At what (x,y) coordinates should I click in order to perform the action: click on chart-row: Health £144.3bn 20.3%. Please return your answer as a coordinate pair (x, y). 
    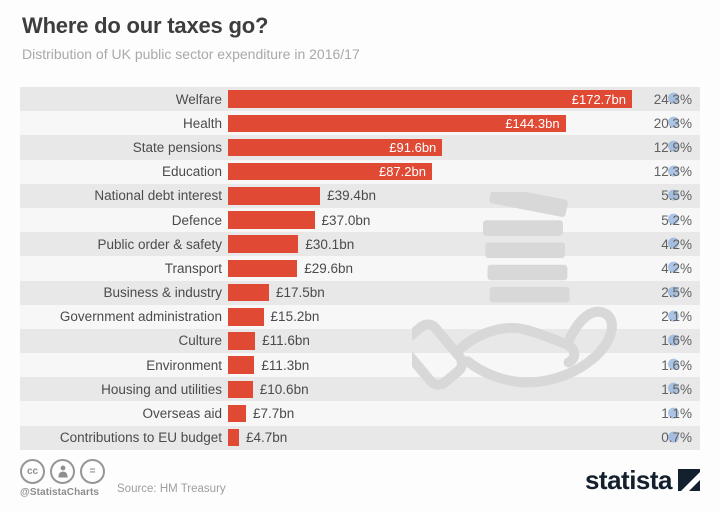
    Looking at the image, I should click on (360, 123).